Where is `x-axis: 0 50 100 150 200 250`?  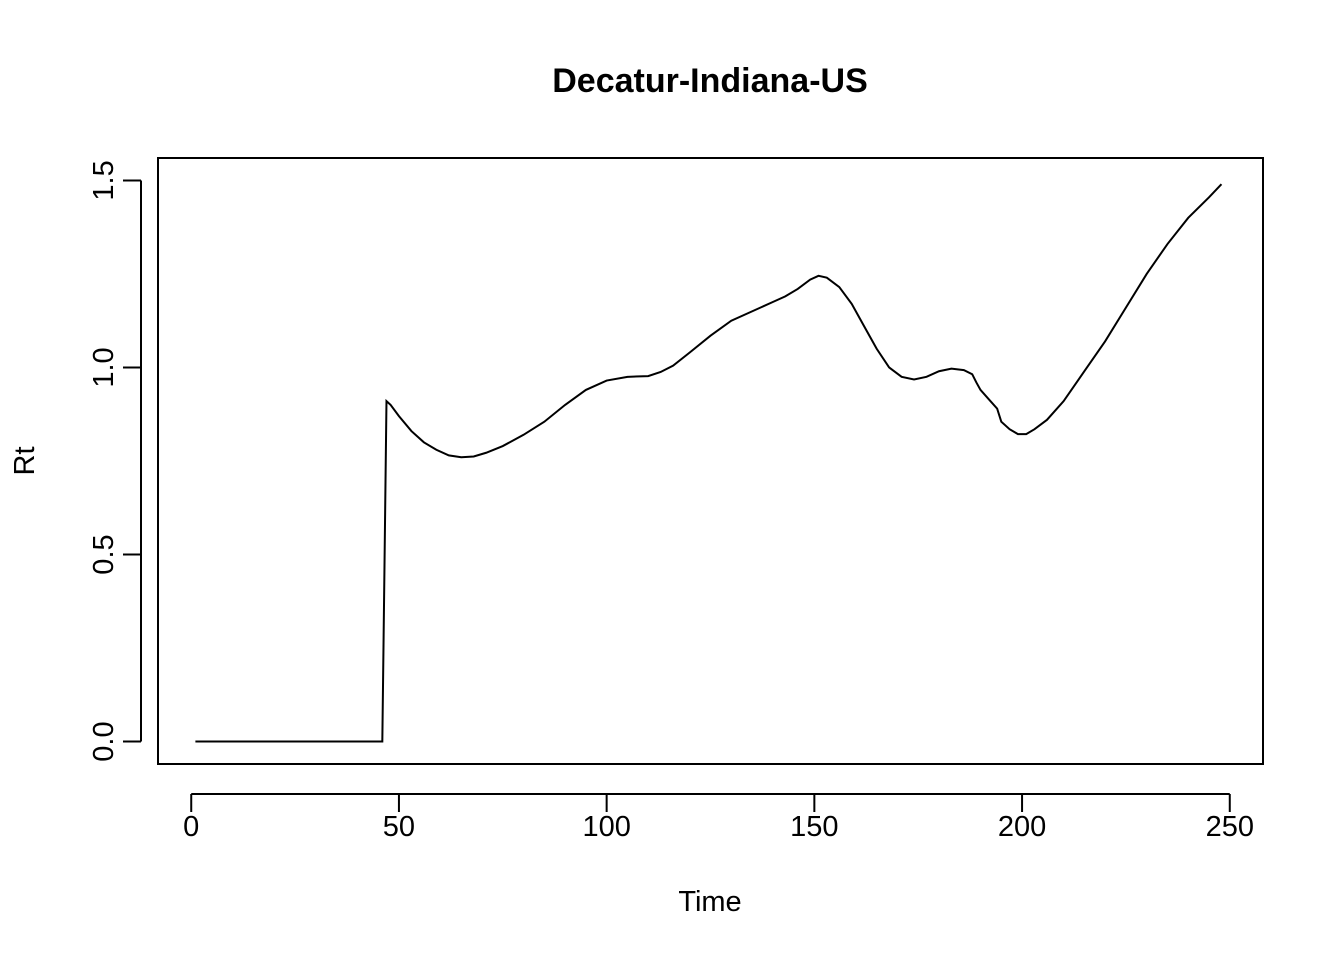
x-axis: 0 50 100 150 200 250 is located at coordinates (718, 818).